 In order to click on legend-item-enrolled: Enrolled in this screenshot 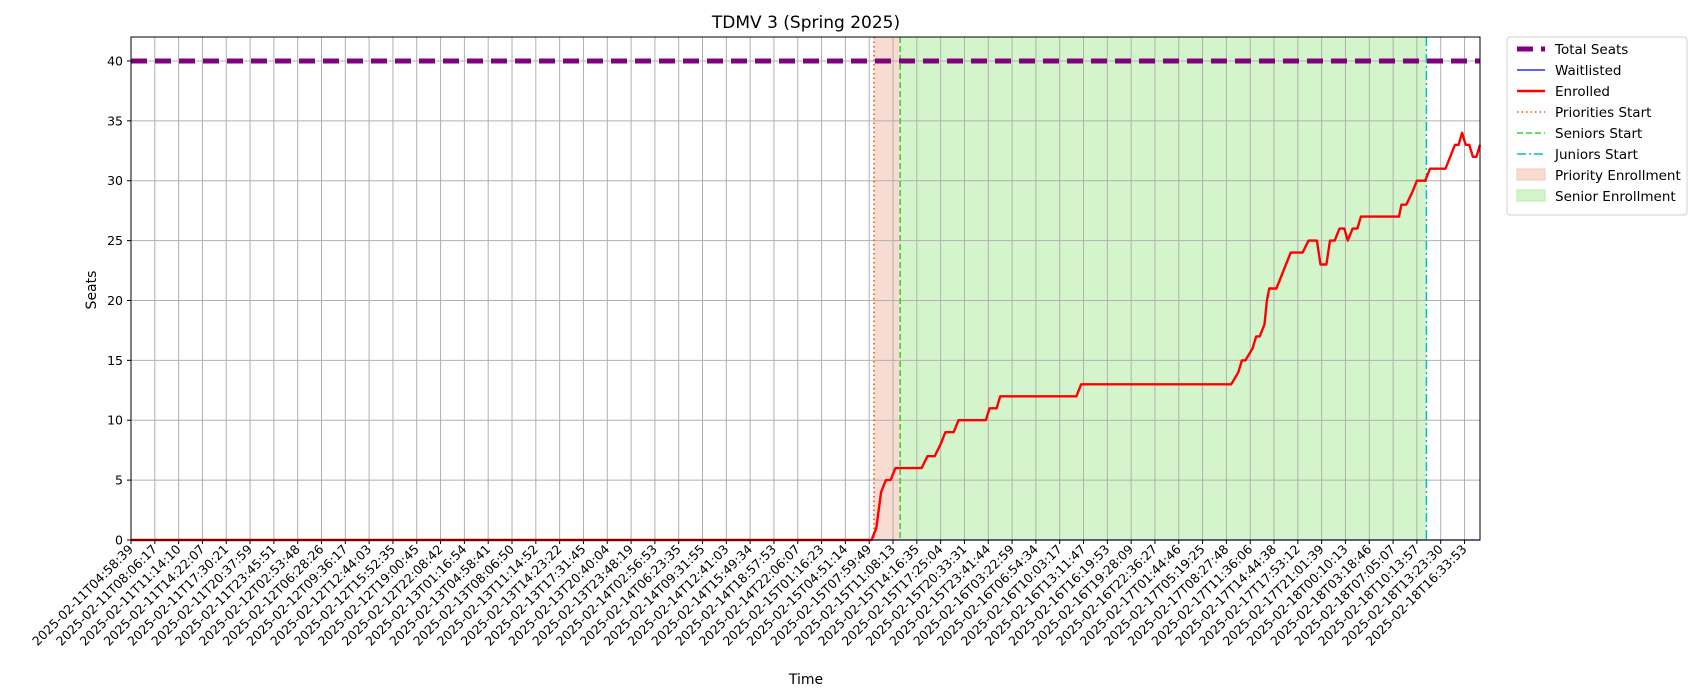, I will do `click(1563, 92)`.